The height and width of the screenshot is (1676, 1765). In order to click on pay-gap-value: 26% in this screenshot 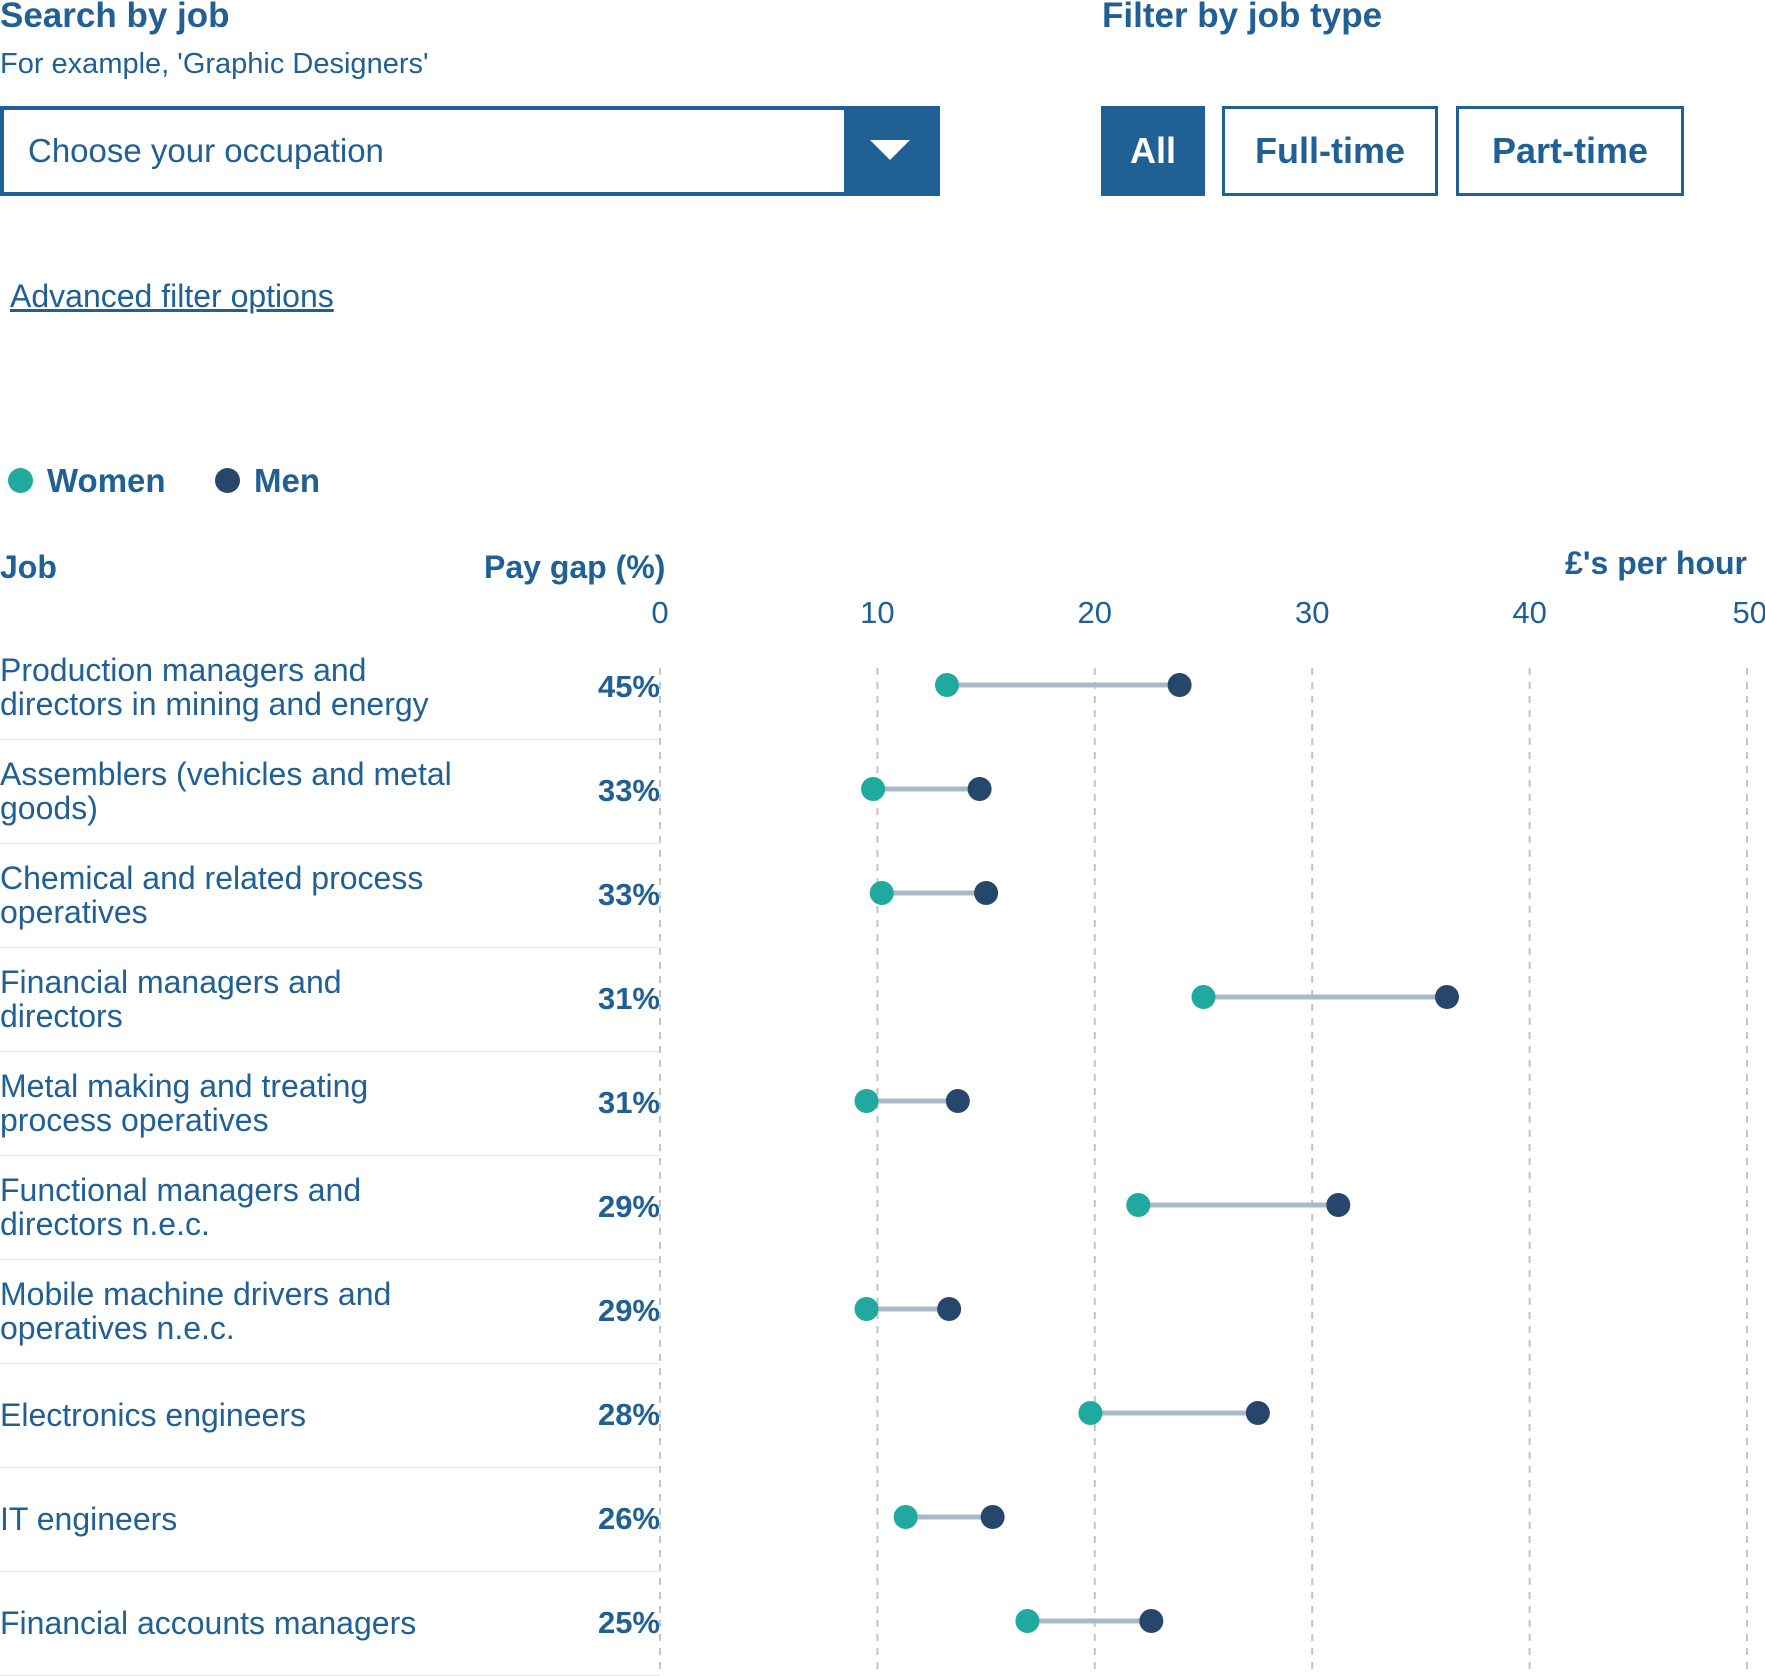, I will do `click(628, 1518)`.